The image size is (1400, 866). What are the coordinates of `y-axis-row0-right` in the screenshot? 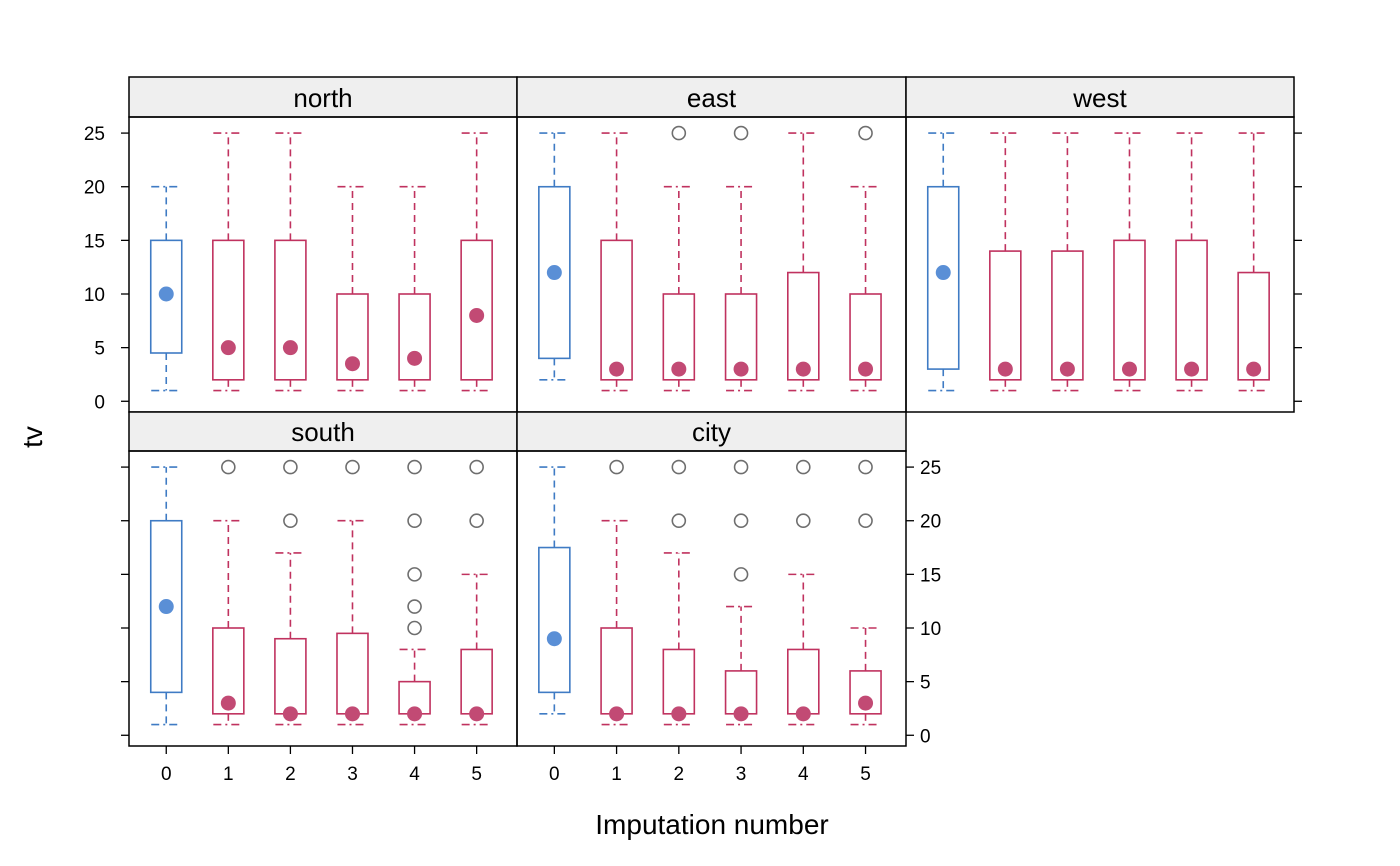 It's located at (1298, 267).